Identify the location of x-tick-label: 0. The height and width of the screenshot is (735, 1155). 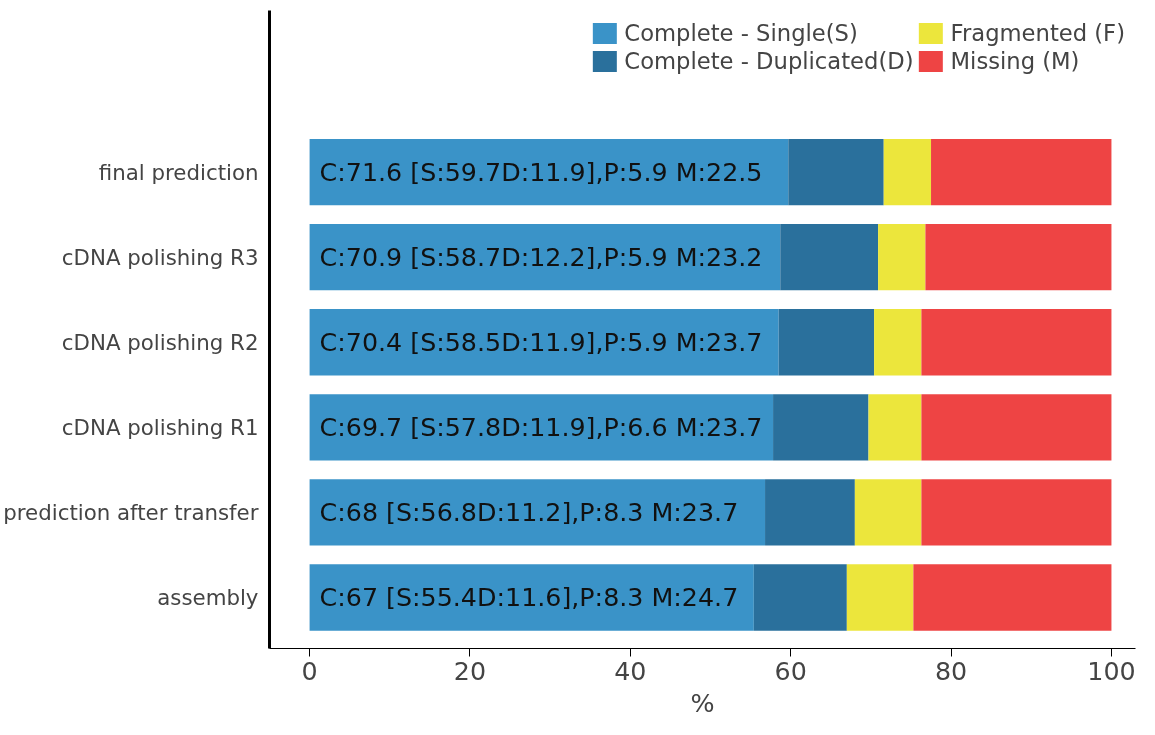
(309, 670).